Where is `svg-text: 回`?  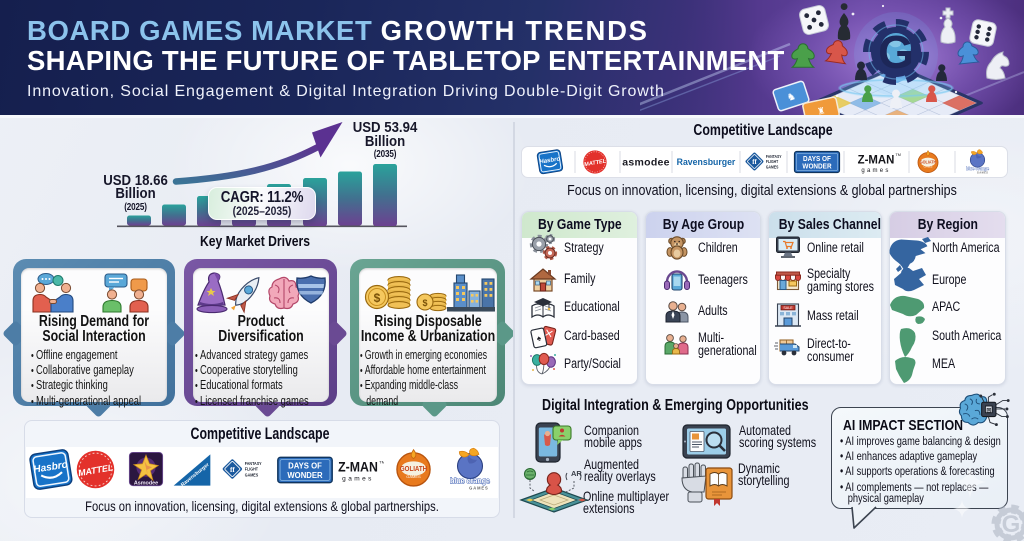 svg-text: 回 is located at coordinates (988, 410).